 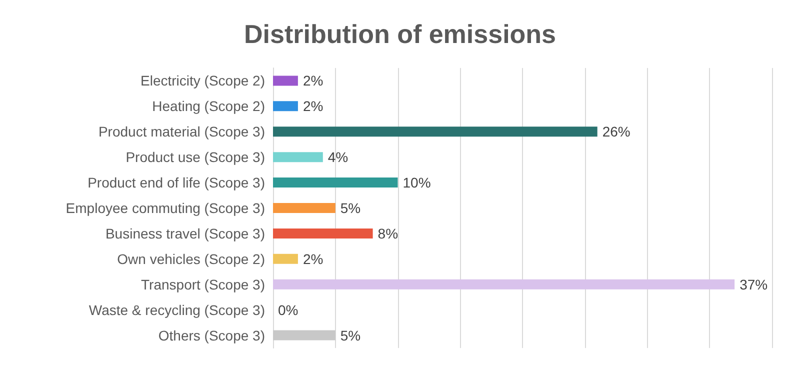 I want to click on y-tick-label: Product material (Scope 3), so click(x=181, y=132).